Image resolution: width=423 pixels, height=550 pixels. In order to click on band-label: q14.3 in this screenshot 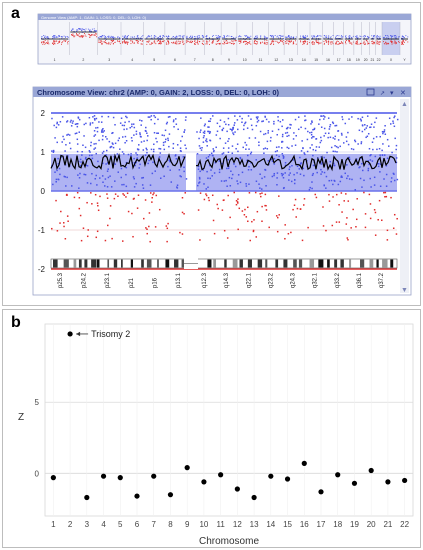, I will do `click(227, 280)`.